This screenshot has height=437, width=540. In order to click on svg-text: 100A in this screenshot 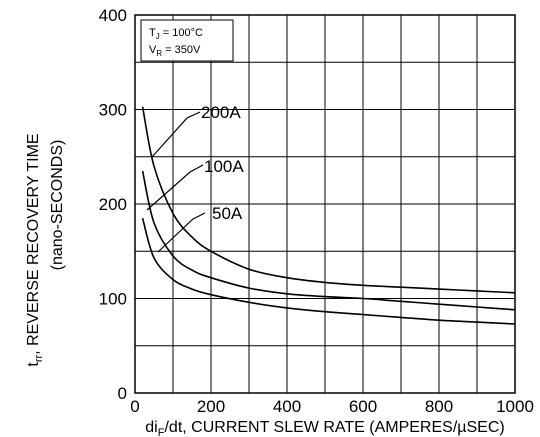, I will do `click(224, 166)`.